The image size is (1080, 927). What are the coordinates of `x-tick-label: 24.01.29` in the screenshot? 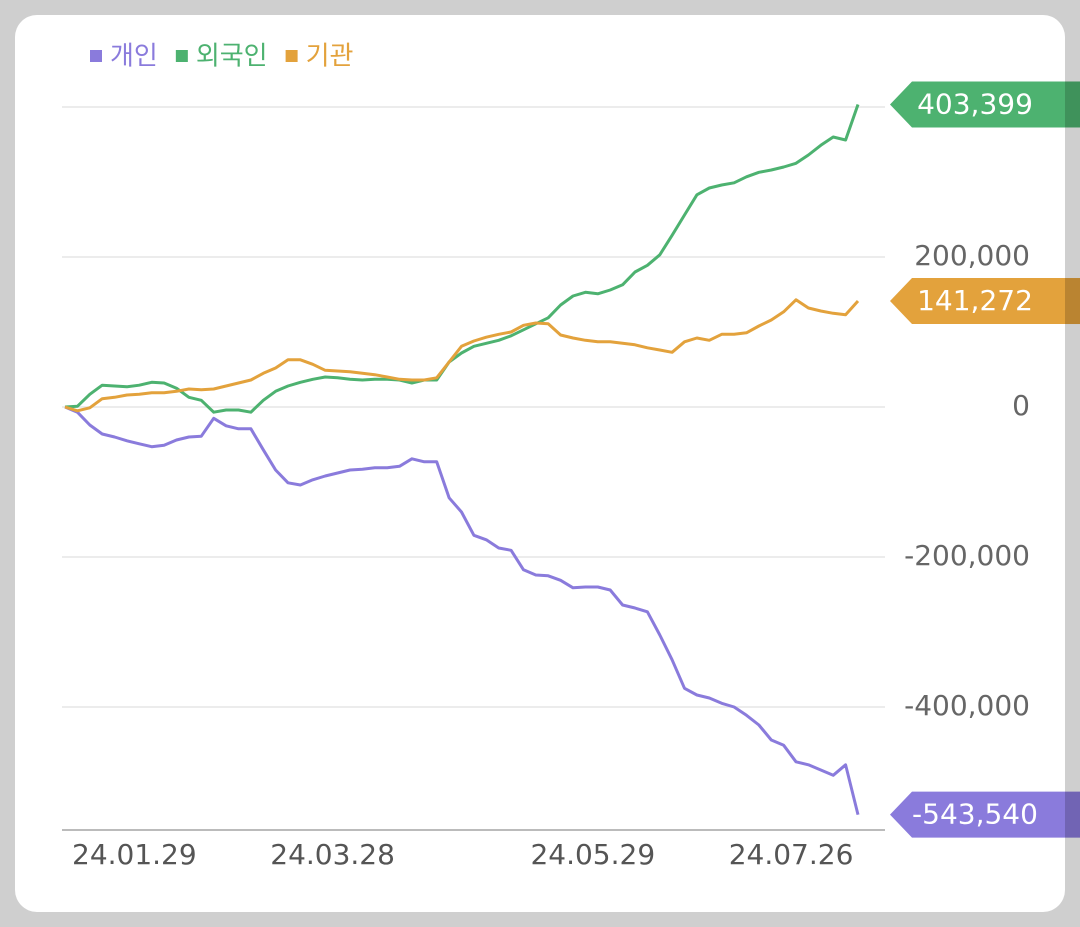 It's located at (134, 854).